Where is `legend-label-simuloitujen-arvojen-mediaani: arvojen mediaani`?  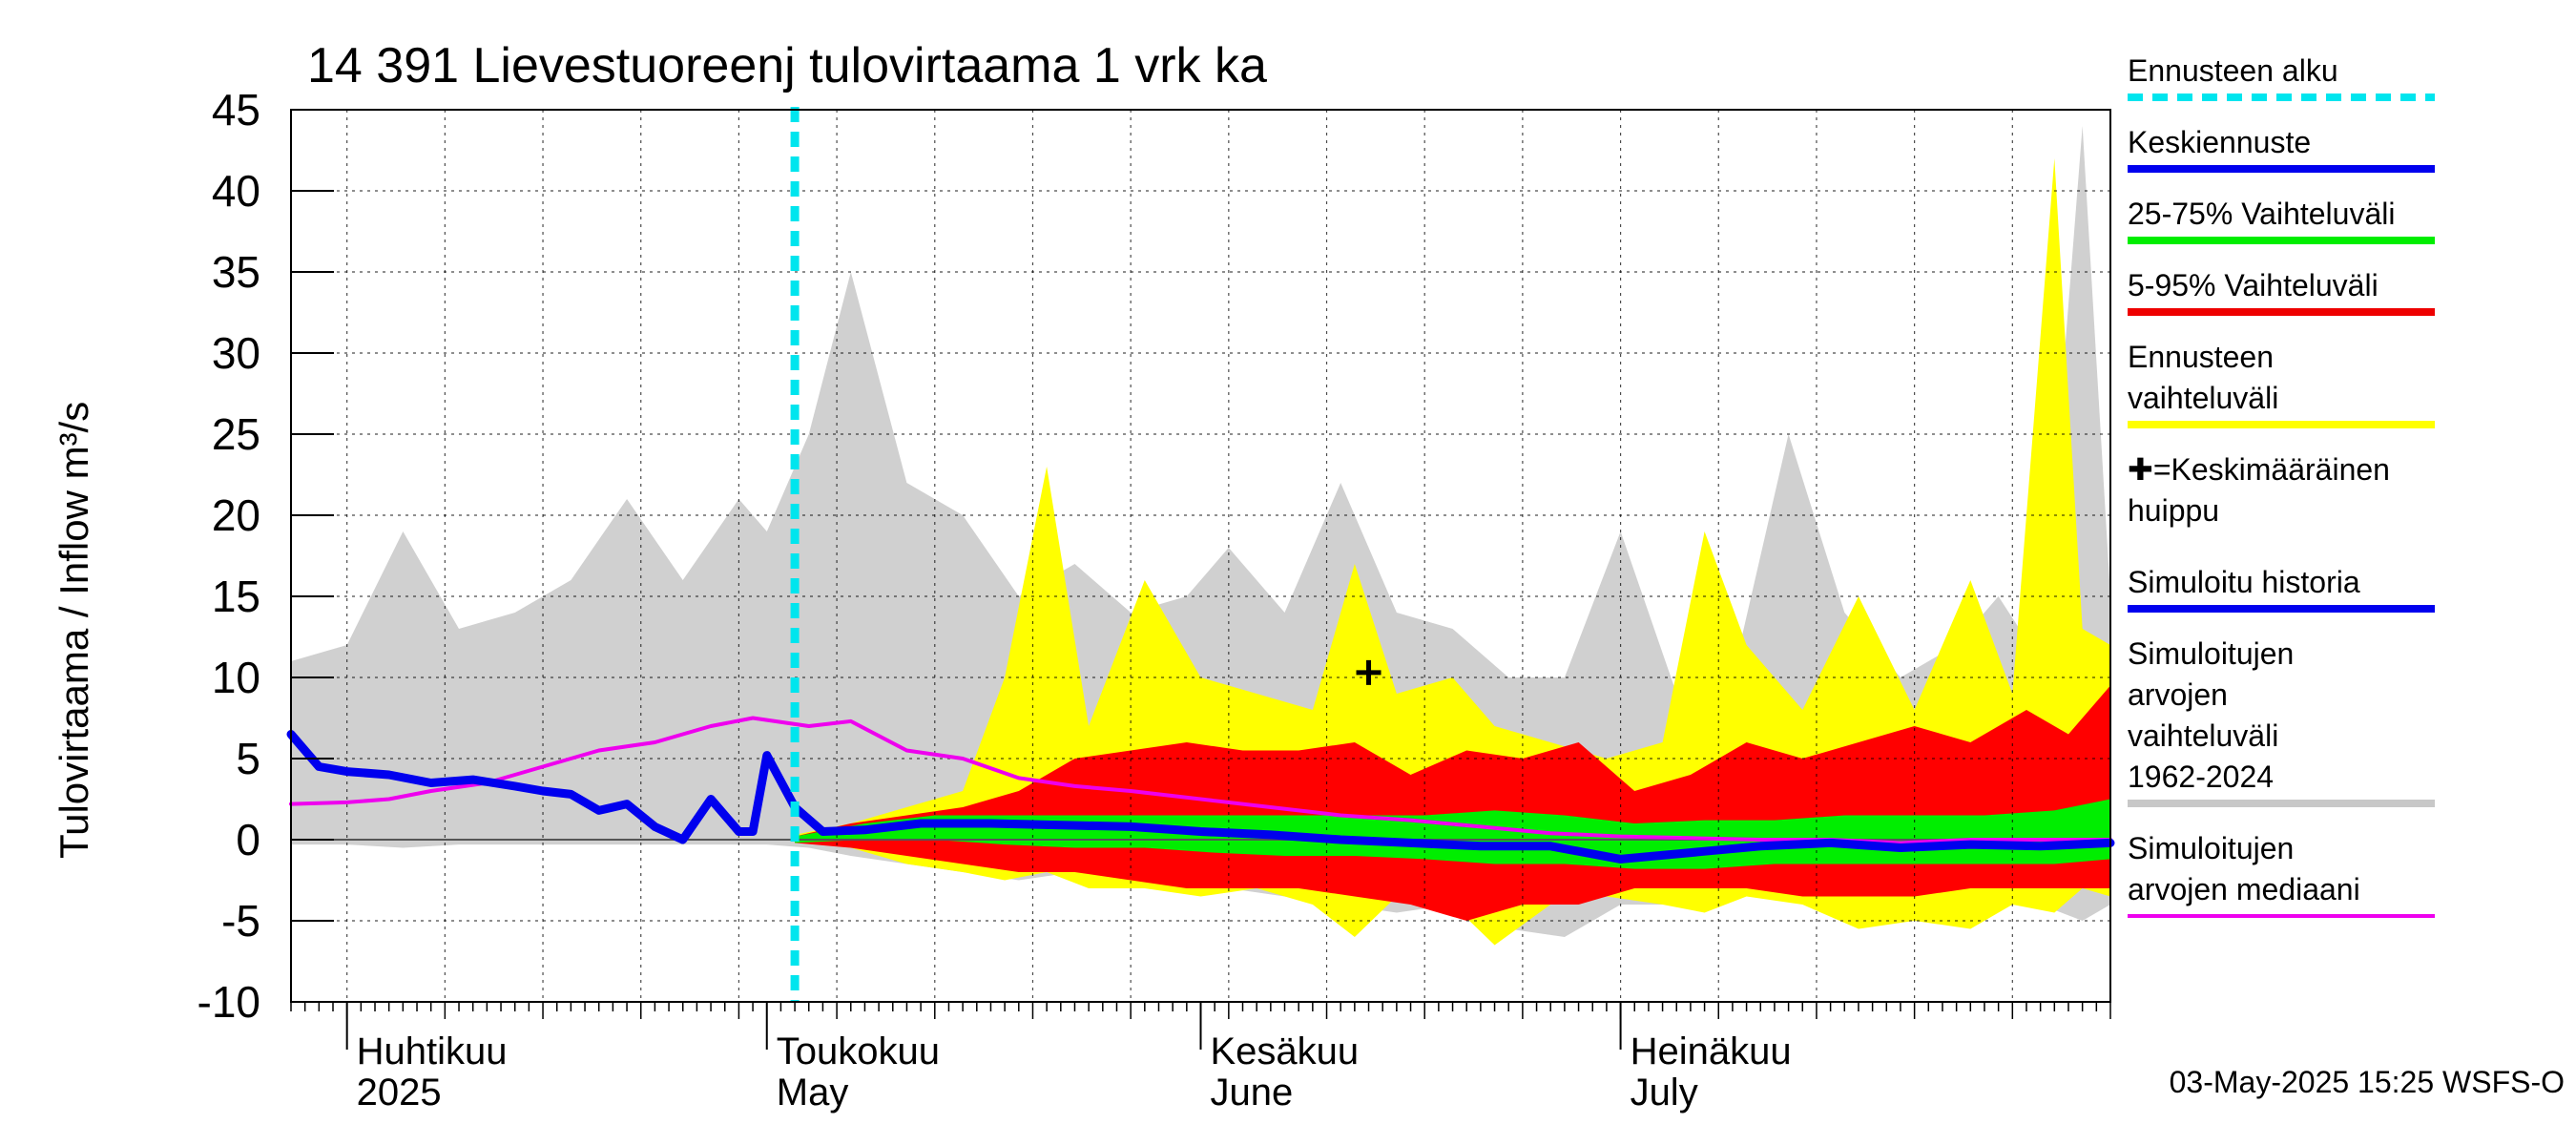
legend-label-simuloitujen-arvojen-mediaani: arvojen mediaani is located at coordinates (2244, 889).